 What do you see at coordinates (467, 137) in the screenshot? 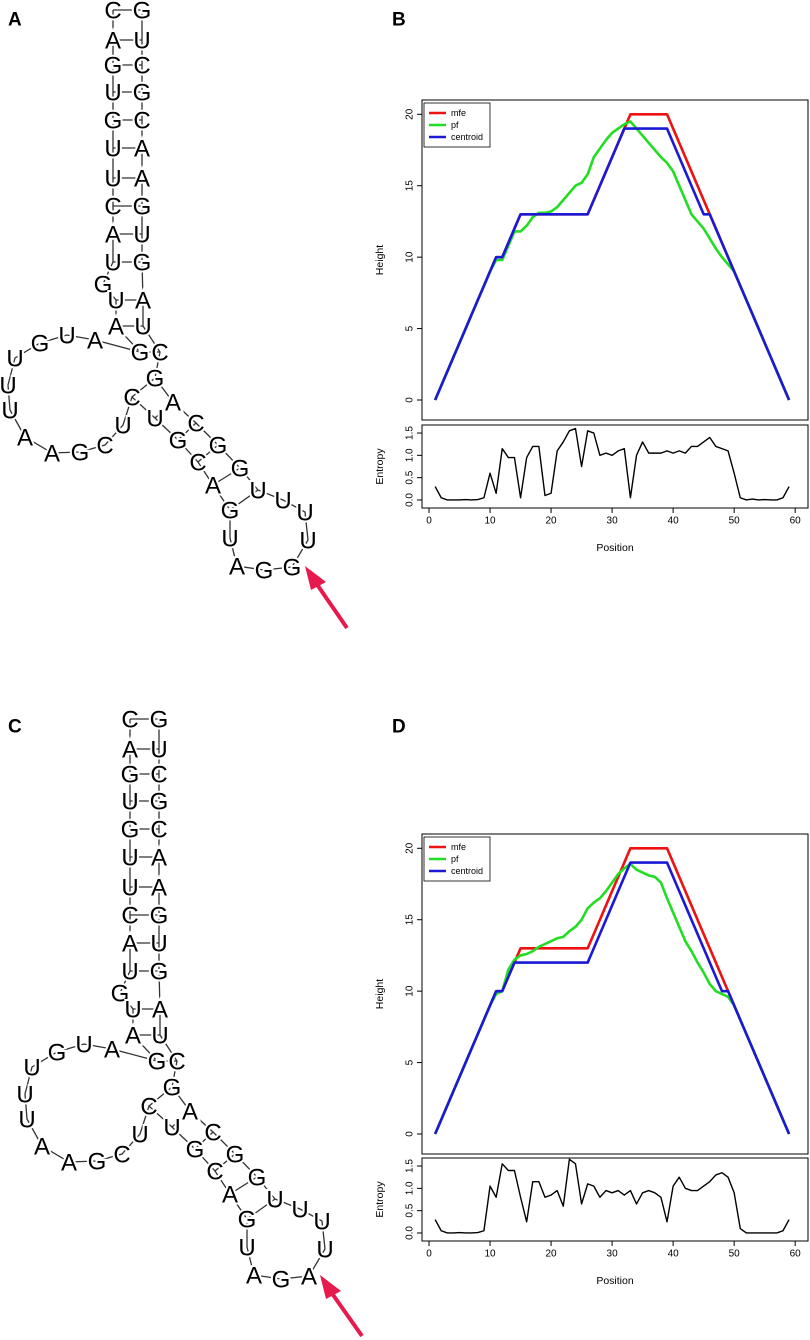
I see `legend-label: centroid` at bounding box center [467, 137].